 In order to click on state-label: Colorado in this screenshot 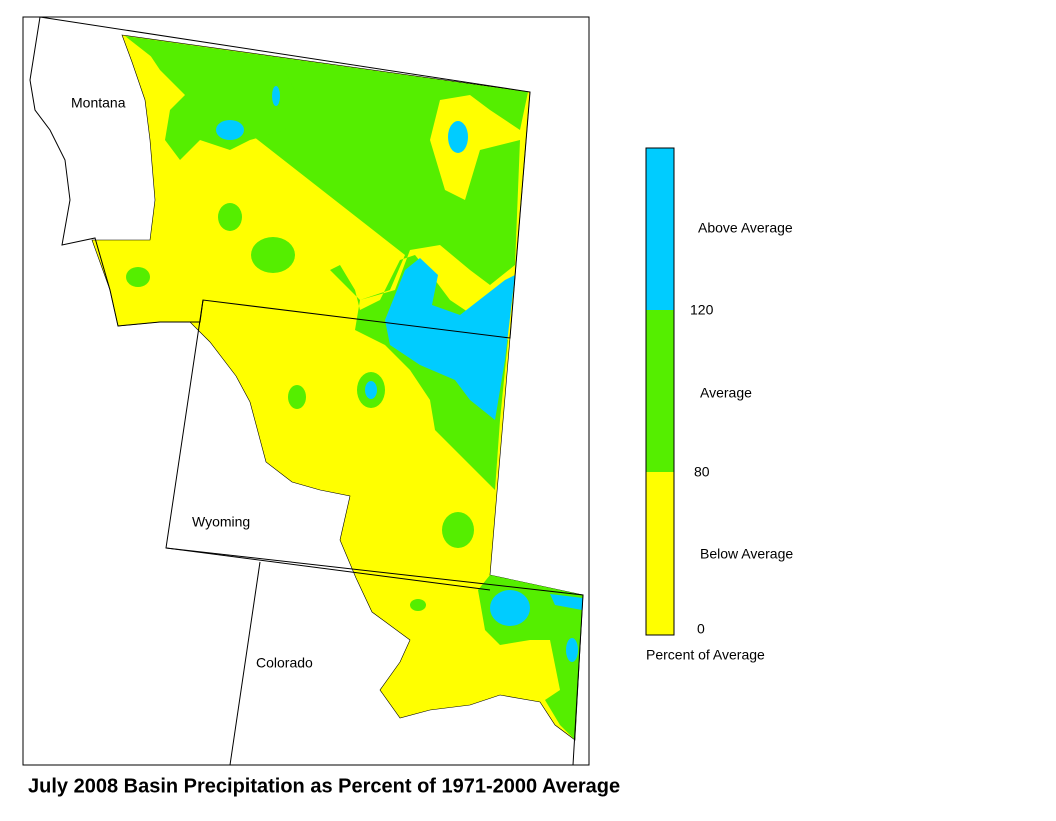, I will do `click(284, 663)`.